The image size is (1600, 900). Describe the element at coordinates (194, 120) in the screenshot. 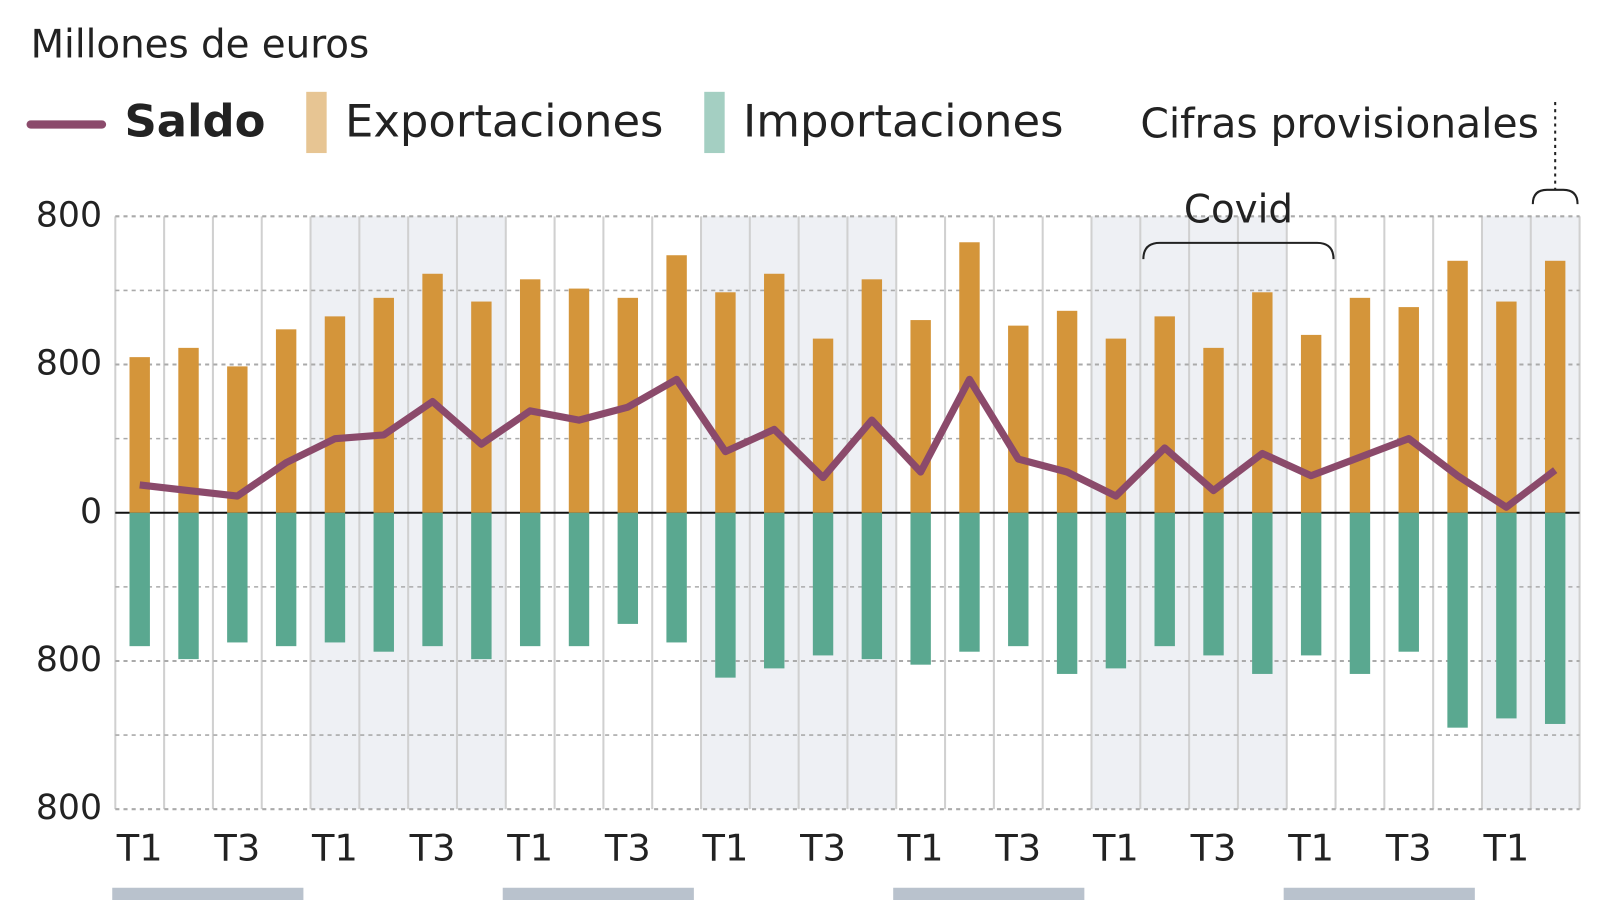

I see `legend-label: Saldo` at that location.